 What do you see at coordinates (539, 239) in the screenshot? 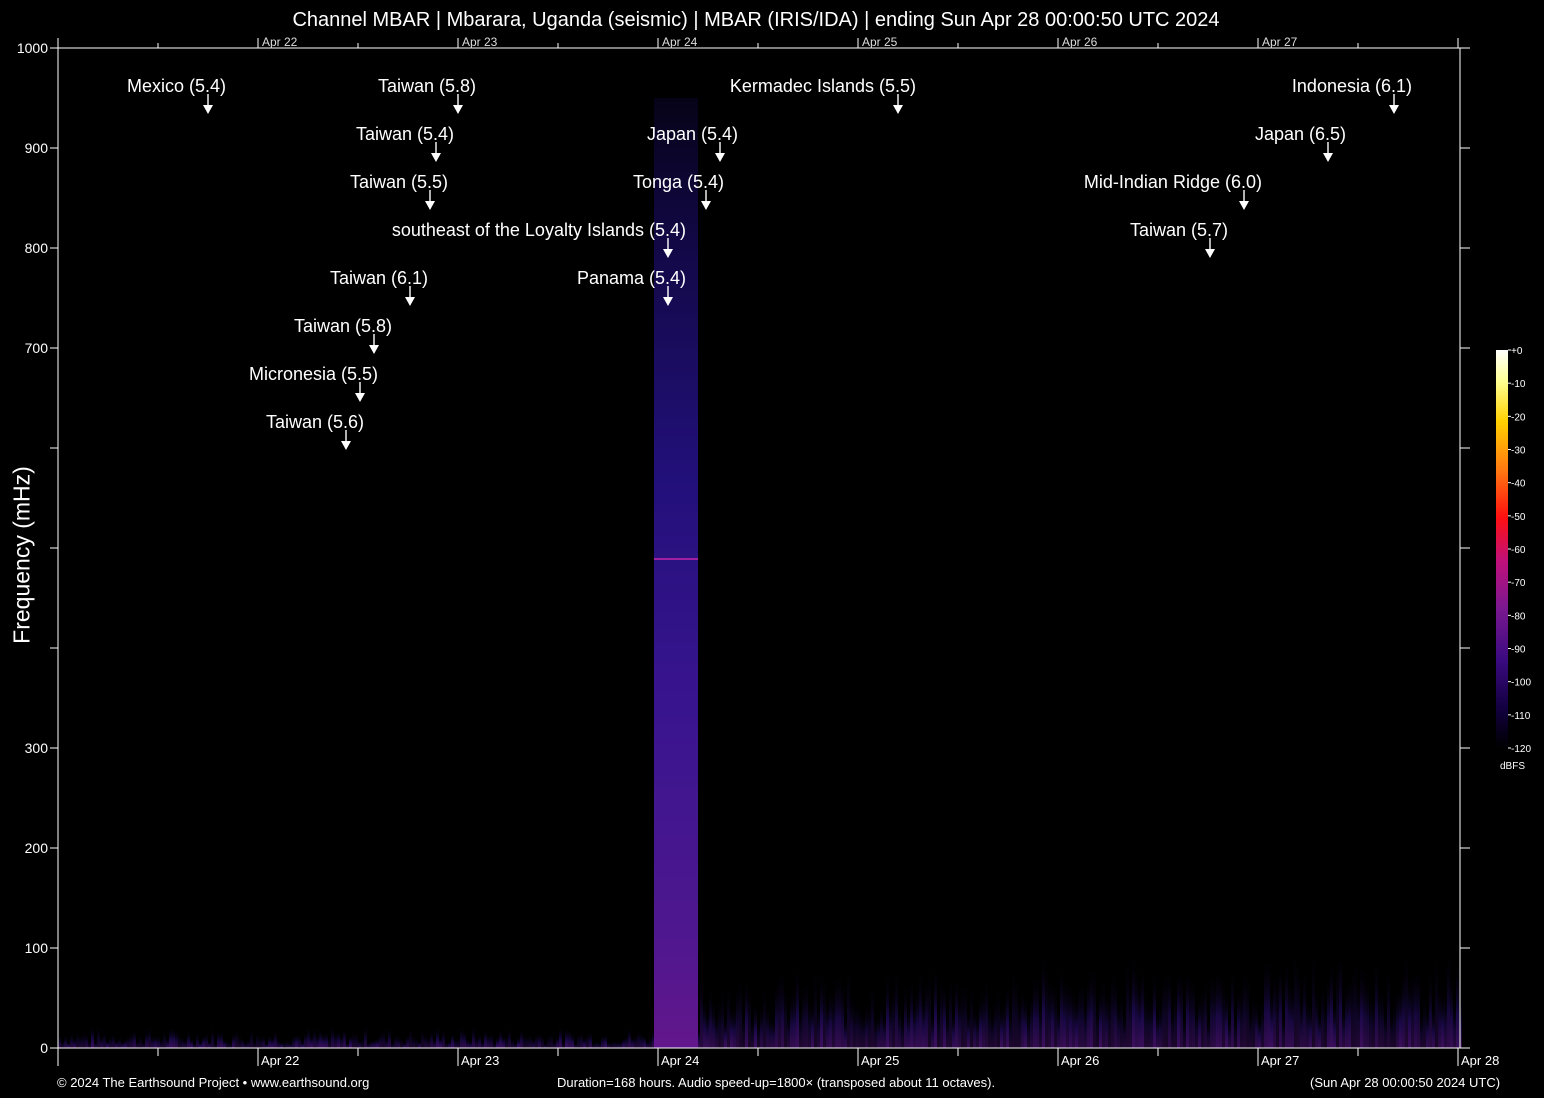
I see `event-annotation: southeast of the Loyalty Islands (5.4)` at bounding box center [539, 239].